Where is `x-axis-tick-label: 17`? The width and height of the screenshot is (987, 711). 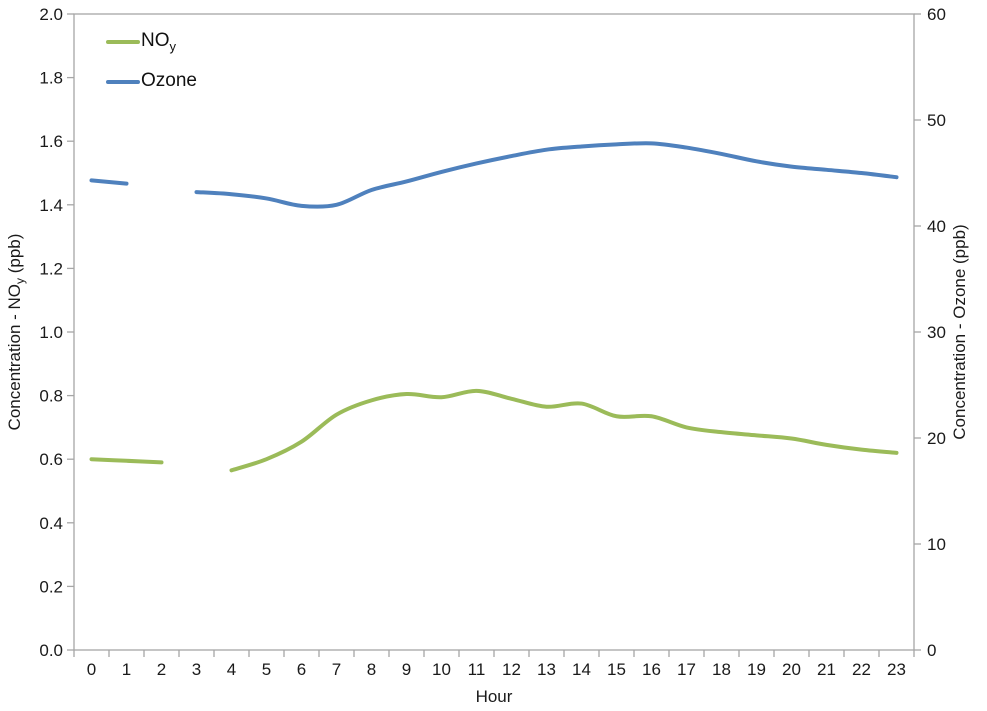
x-axis-tick-label: 17 is located at coordinates (686, 669).